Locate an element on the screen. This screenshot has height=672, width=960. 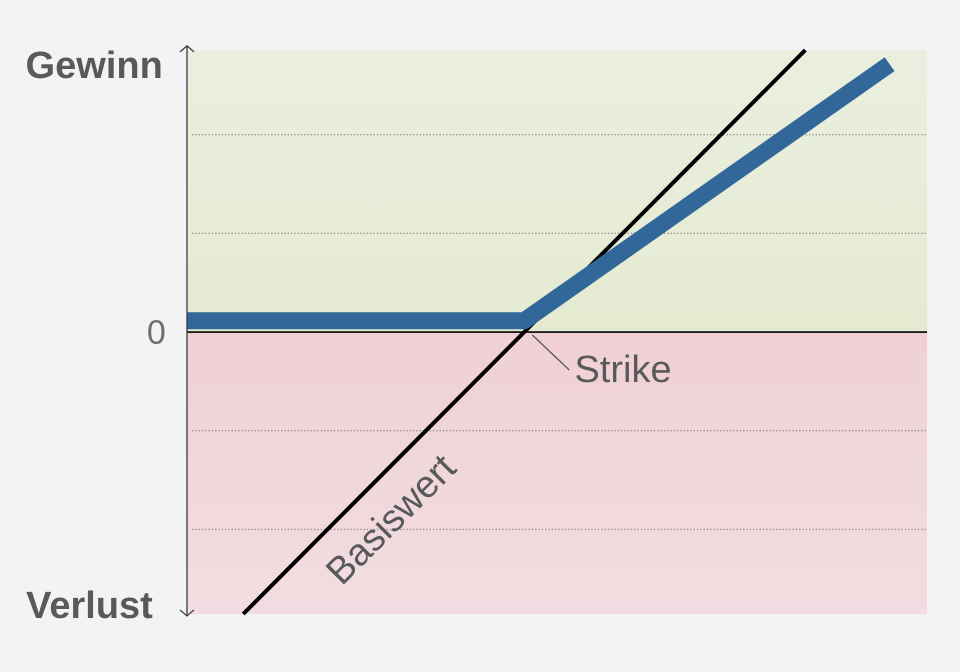
ref-line-label: 0 is located at coordinates (156, 332).